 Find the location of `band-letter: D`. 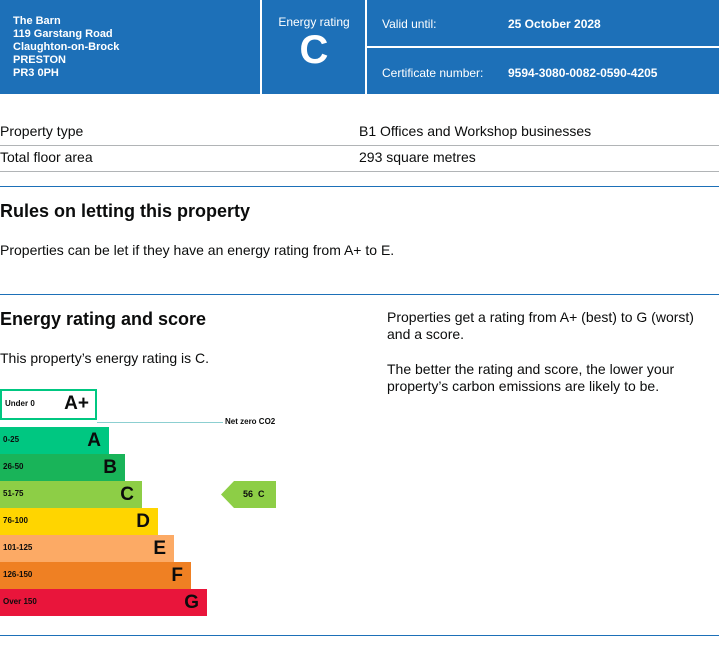

band-letter: D is located at coordinates (143, 521).